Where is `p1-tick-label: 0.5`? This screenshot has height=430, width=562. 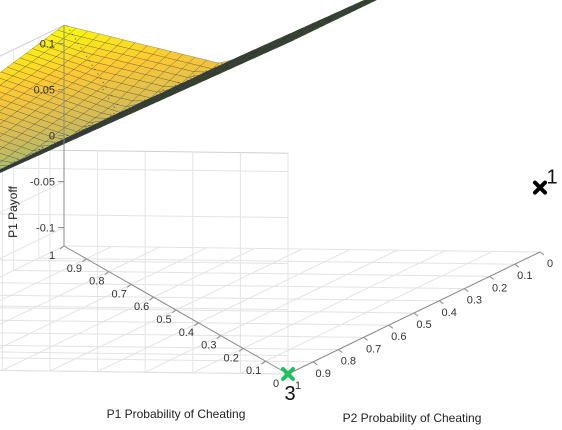
p1-tick-label: 0.5 is located at coordinates (163, 320).